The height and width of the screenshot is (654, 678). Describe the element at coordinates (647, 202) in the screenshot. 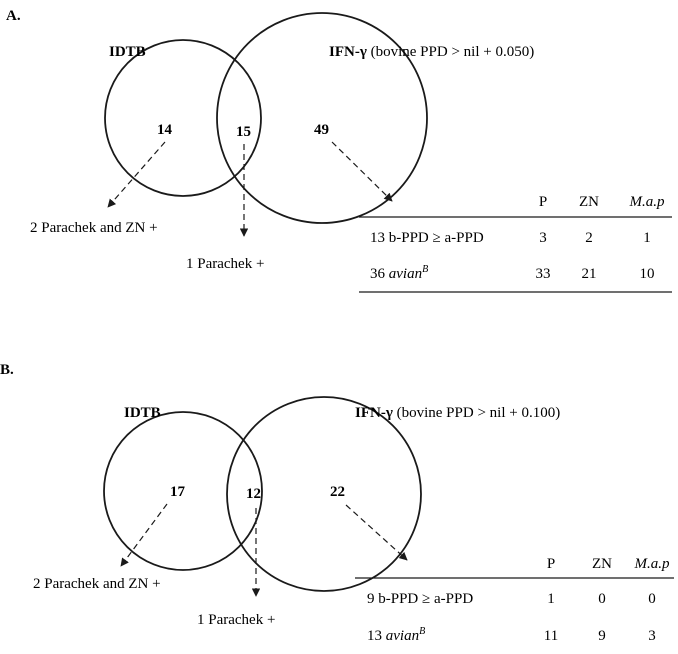

I see `panel-a-header-map: M.a.p` at that location.